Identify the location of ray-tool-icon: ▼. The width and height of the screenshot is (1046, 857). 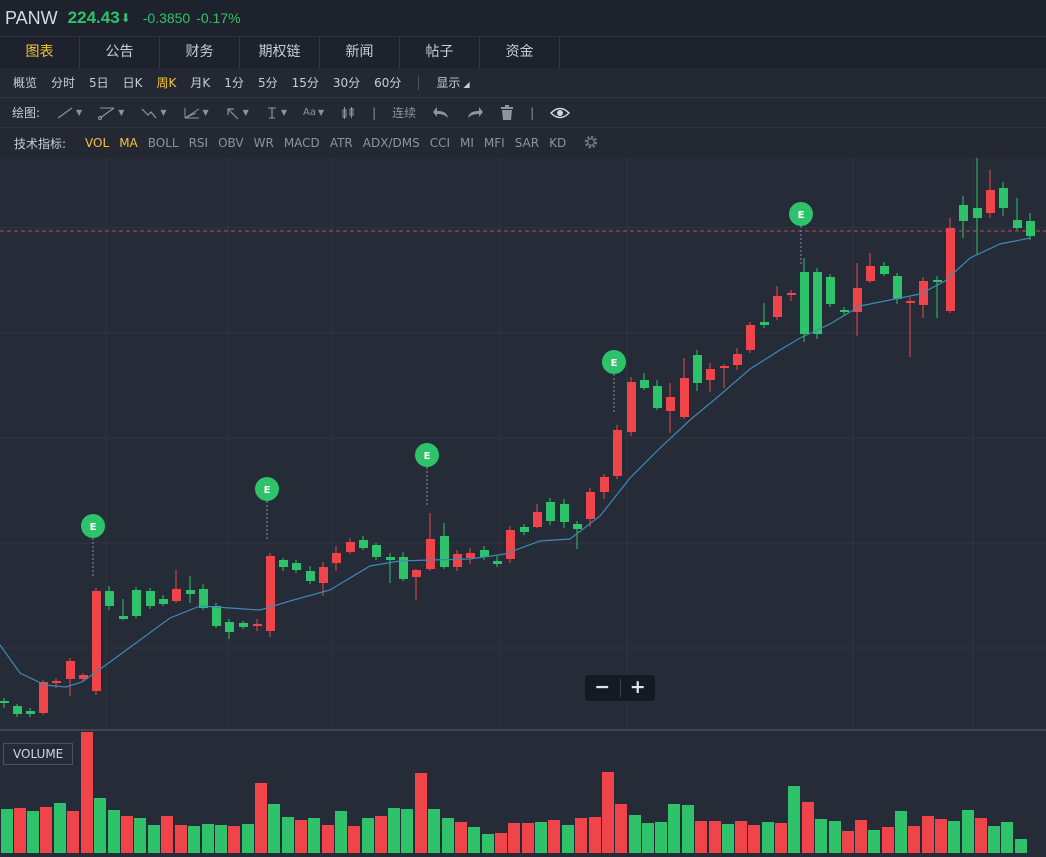
(111, 113).